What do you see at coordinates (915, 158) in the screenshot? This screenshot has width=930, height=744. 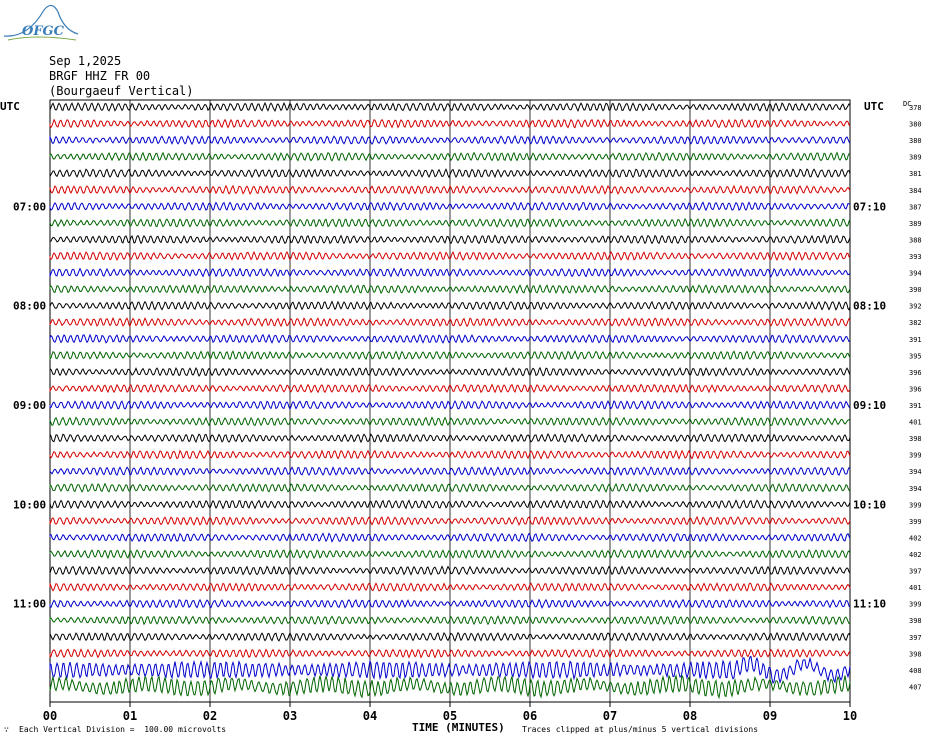 I see `dc-value-3: 389` at bounding box center [915, 158].